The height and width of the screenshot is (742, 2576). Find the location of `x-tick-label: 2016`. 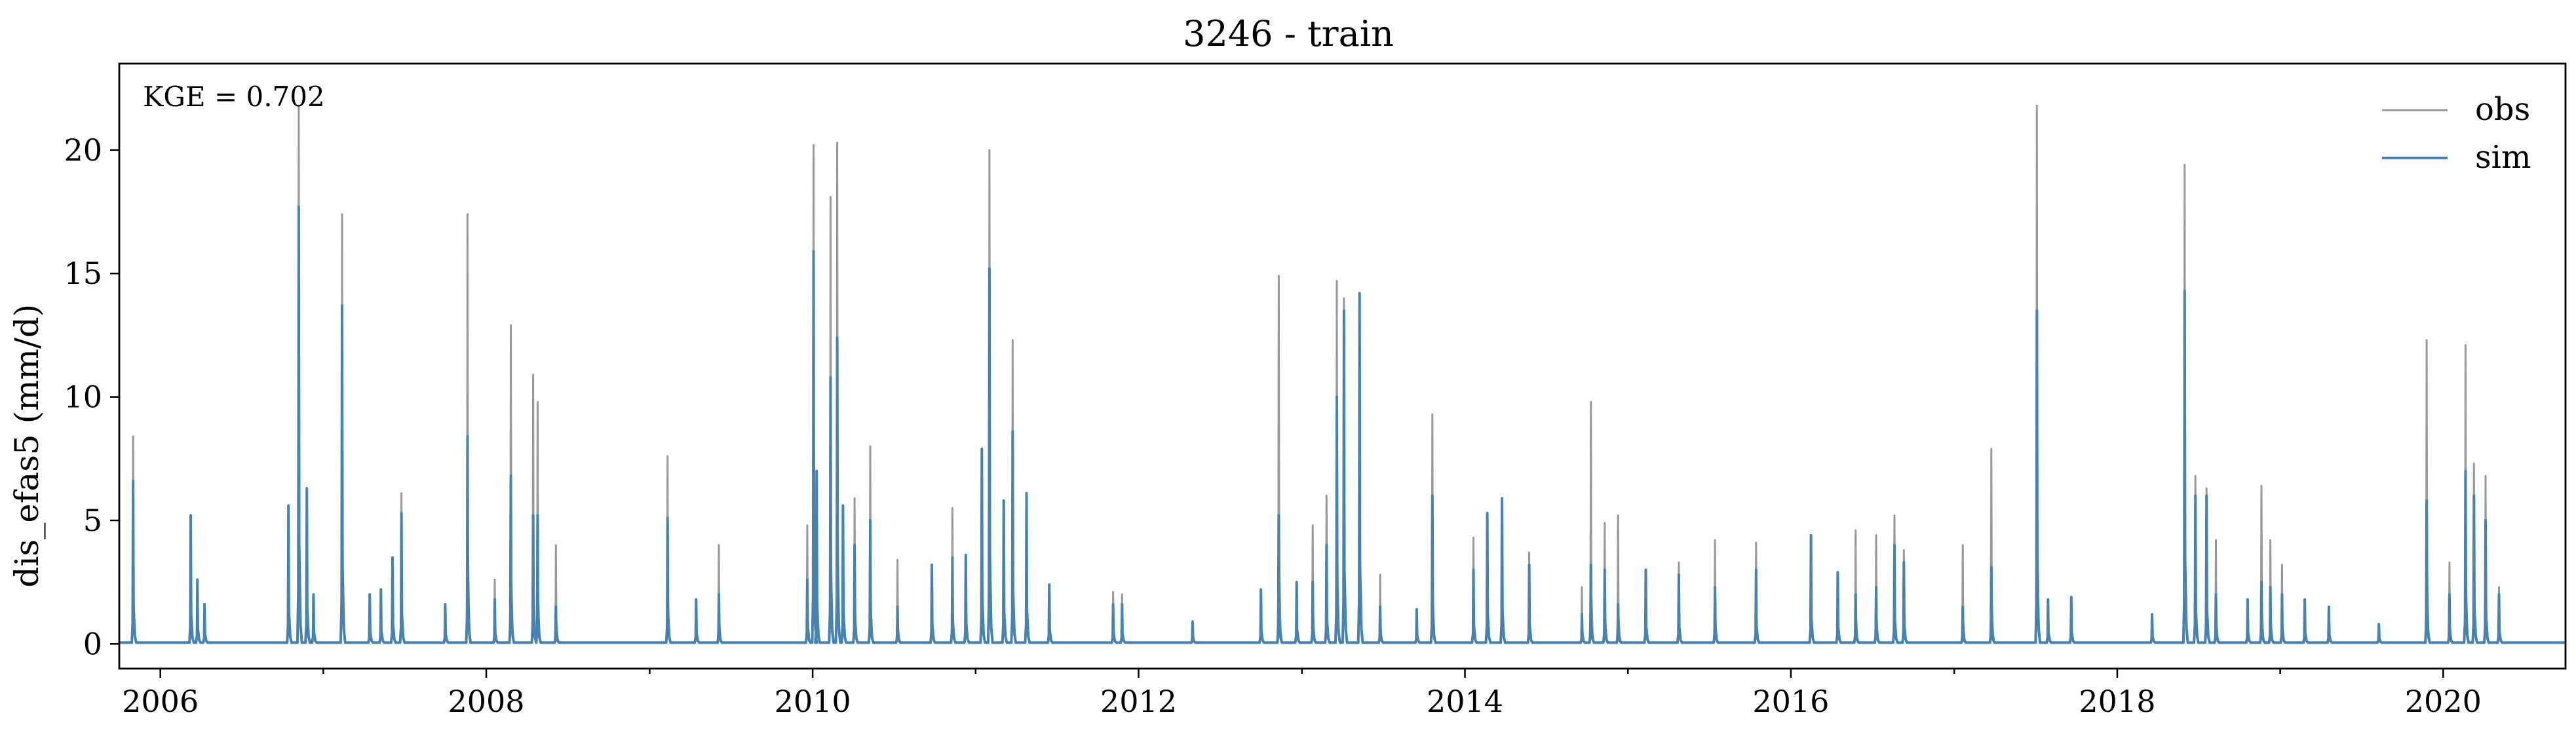

x-tick-label: 2016 is located at coordinates (1790, 701).